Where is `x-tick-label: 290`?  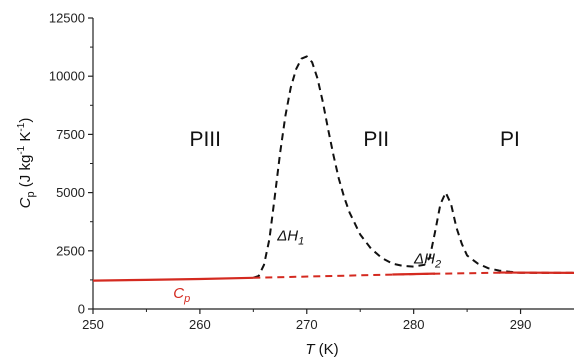
x-tick-label: 290 is located at coordinates (521, 324).